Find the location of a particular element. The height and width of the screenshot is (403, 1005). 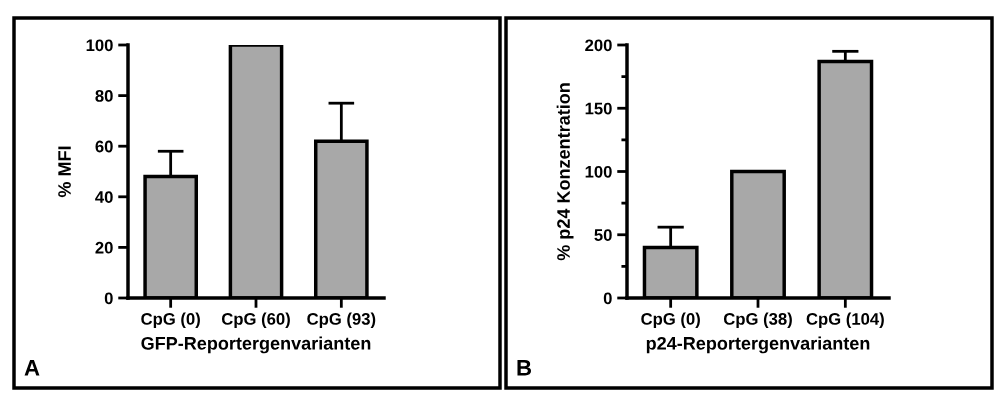

y-tick-label: 50 is located at coordinates (603, 235).